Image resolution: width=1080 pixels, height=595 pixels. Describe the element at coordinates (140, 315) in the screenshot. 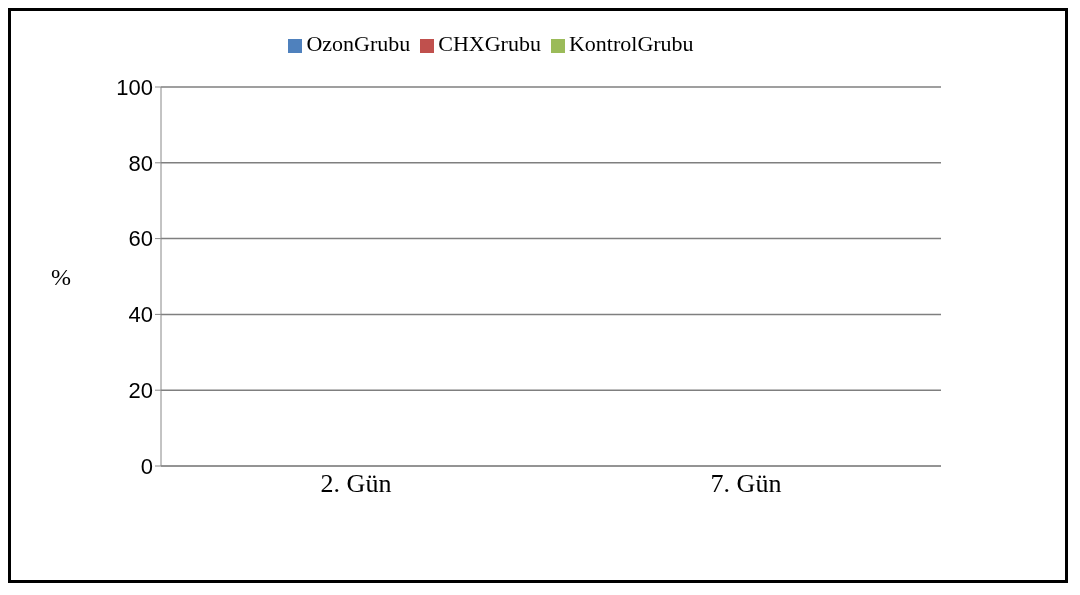

I see `y-tick-label: 40` at that location.